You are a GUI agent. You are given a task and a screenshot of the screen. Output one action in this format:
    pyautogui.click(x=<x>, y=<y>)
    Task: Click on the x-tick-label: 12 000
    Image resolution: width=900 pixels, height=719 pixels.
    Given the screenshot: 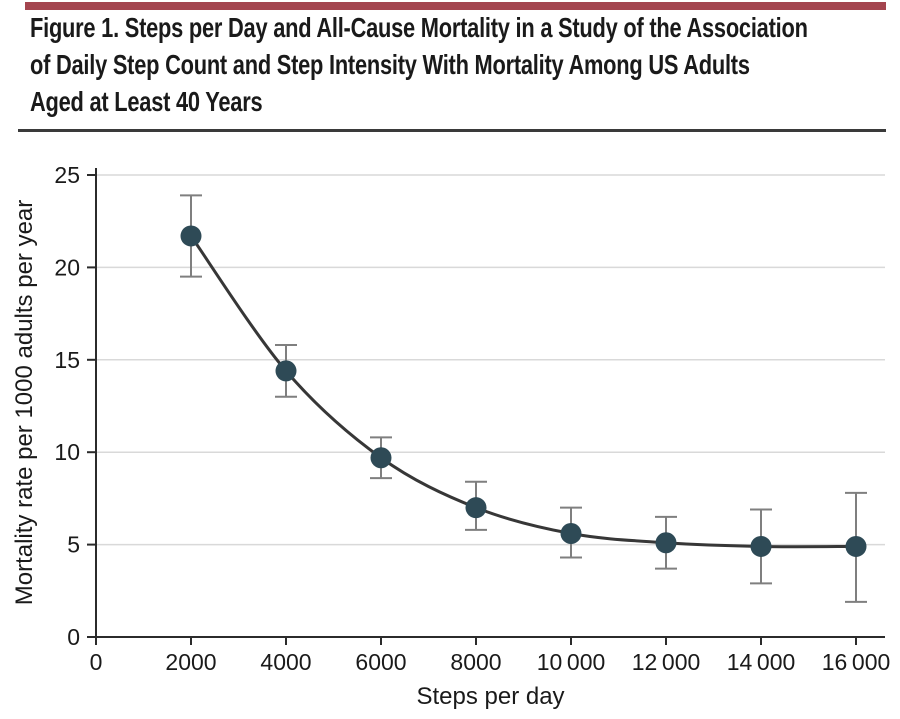 What is the action you would take?
    pyautogui.click(x=666, y=662)
    